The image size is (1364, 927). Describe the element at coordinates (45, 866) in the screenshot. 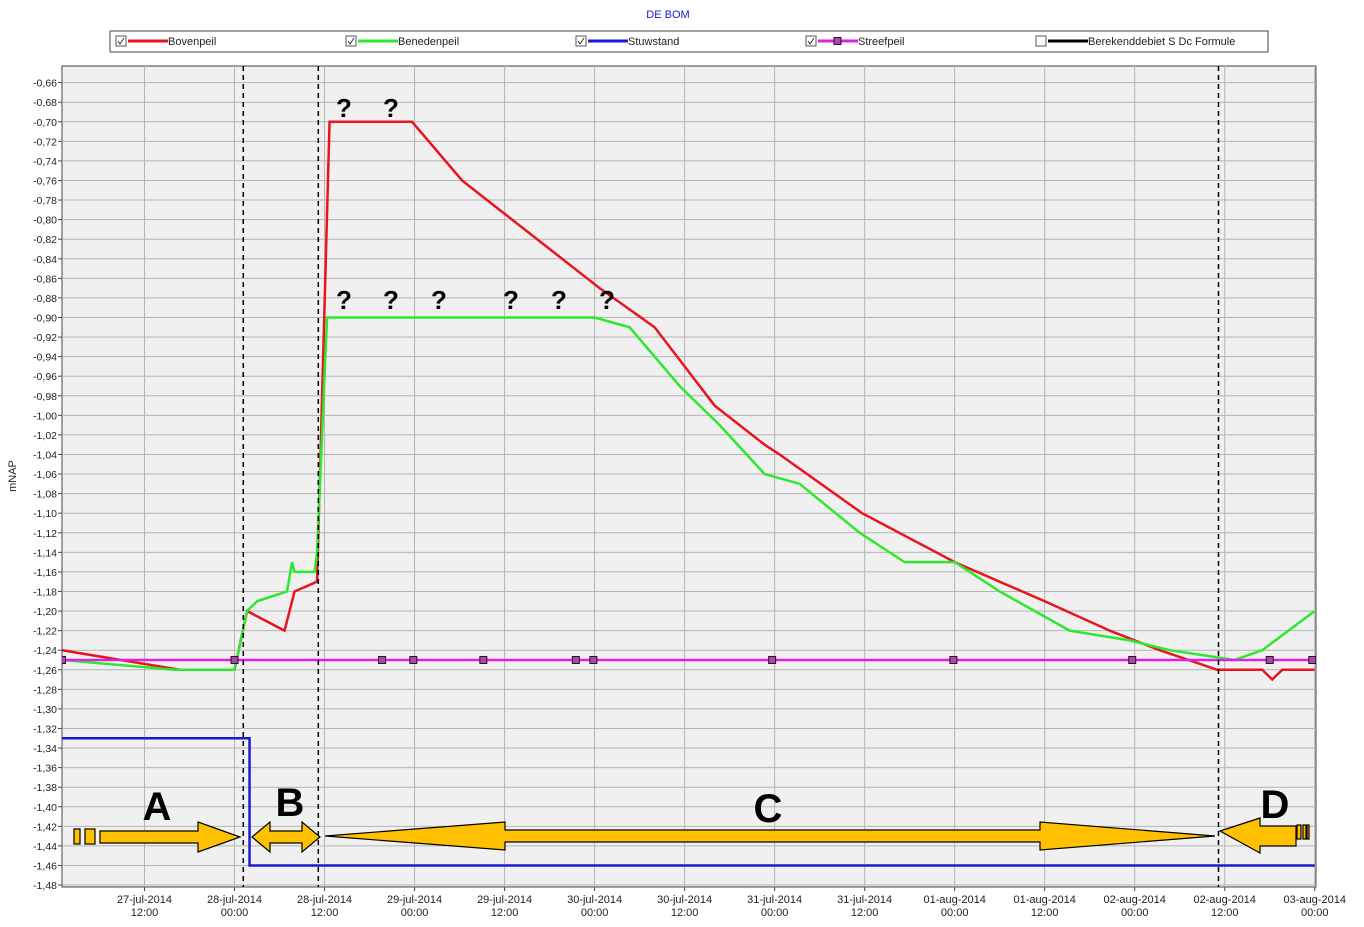

I see `y-tick-label: -1,46` at that location.